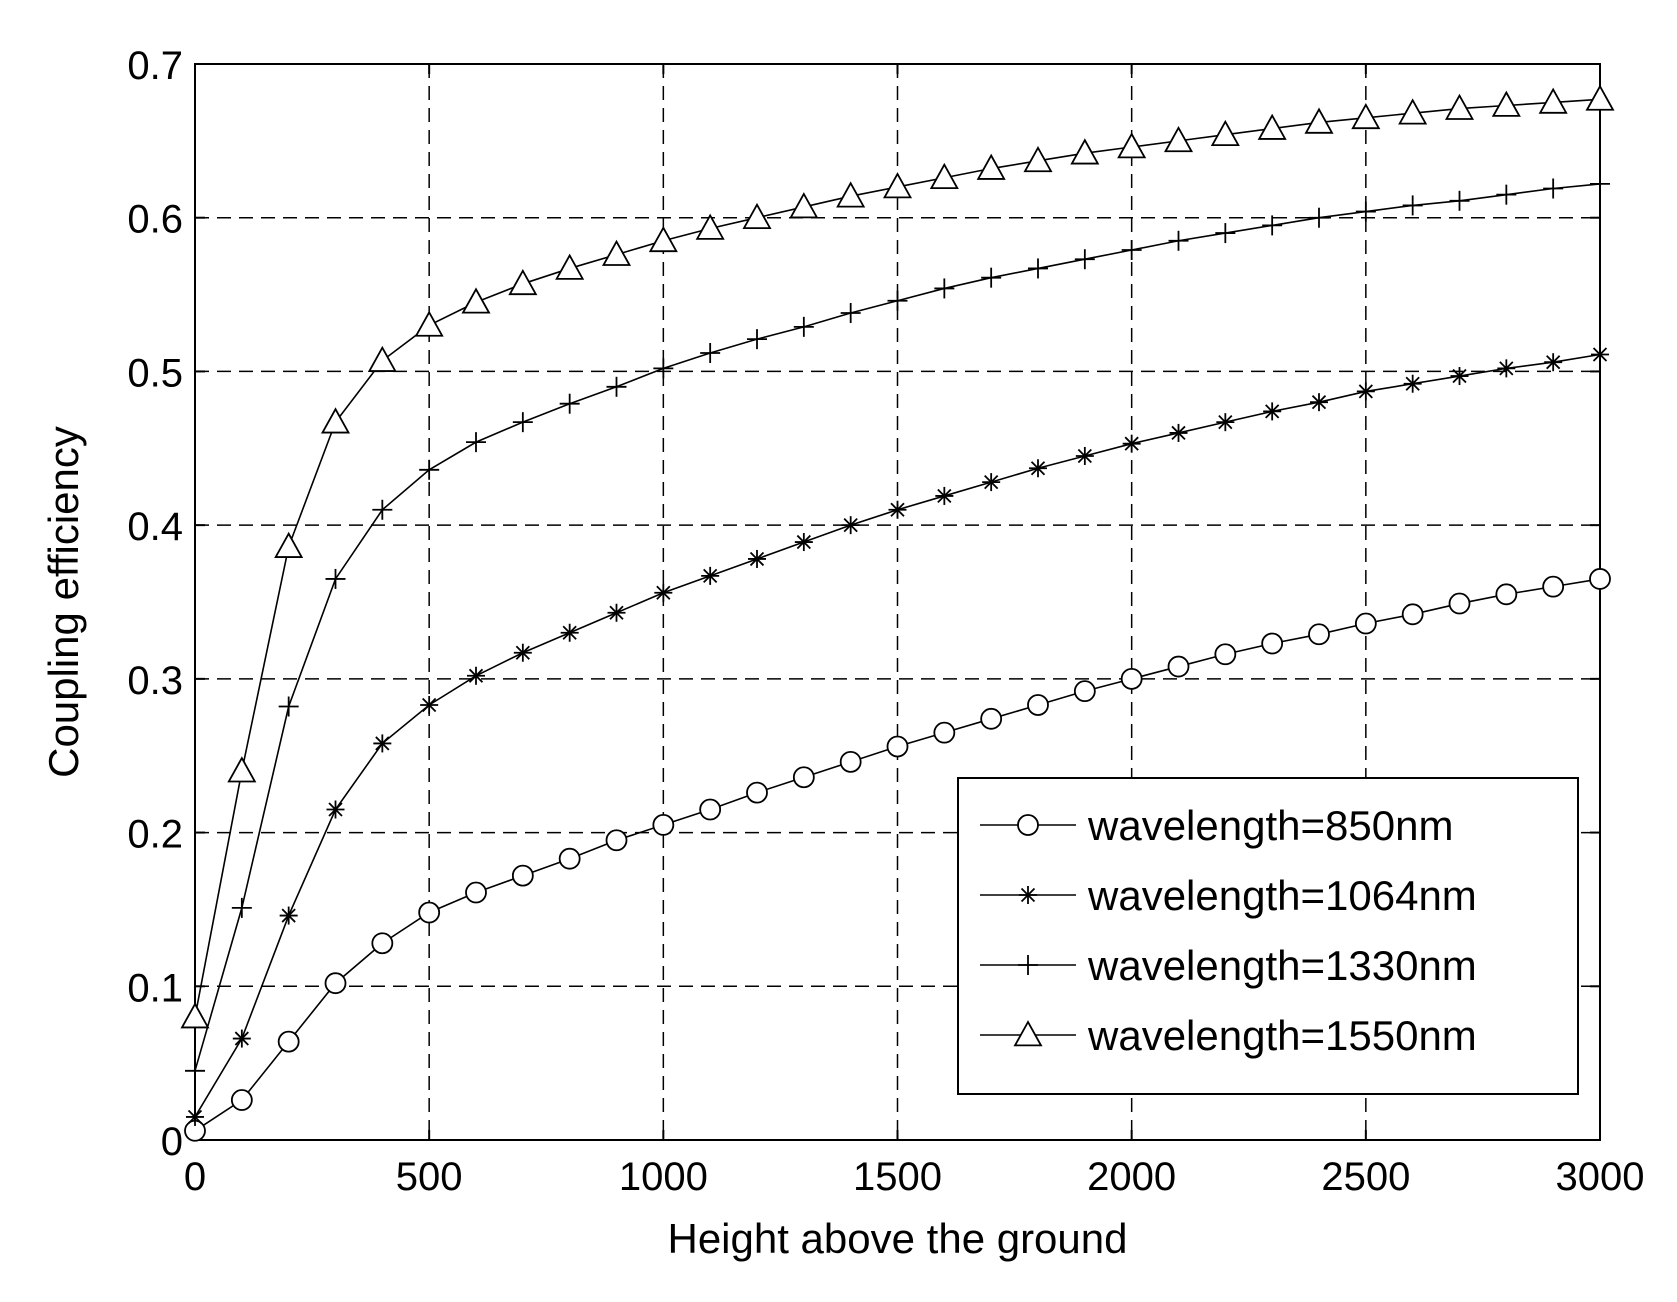 The height and width of the screenshot is (1302, 1677). I want to click on y-axis-tick-labels: 0 0.1 0.2 0.3 0.4 0.5 0.6 0.7, so click(155, 604).